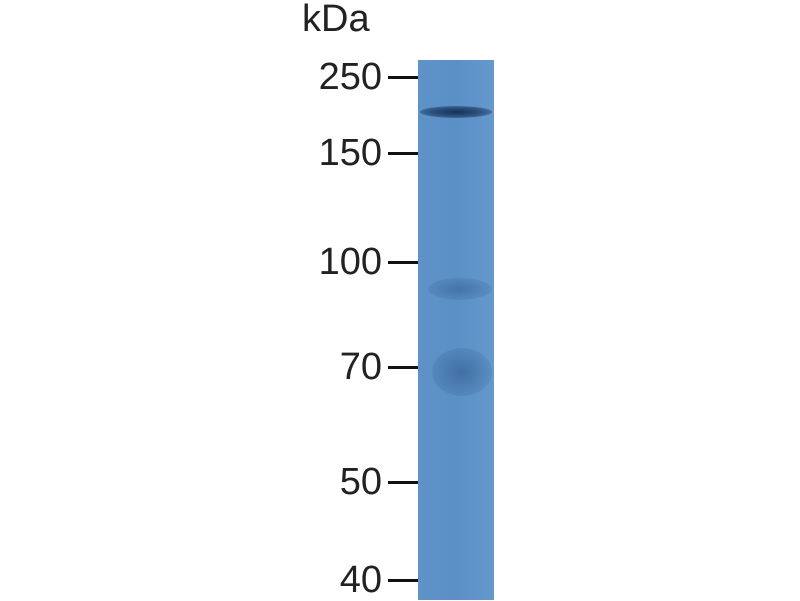 This screenshot has width=800, height=601. What do you see at coordinates (350, 153) in the screenshot?
I see `marker-label-150: 150` at bounding box center [350, 153].